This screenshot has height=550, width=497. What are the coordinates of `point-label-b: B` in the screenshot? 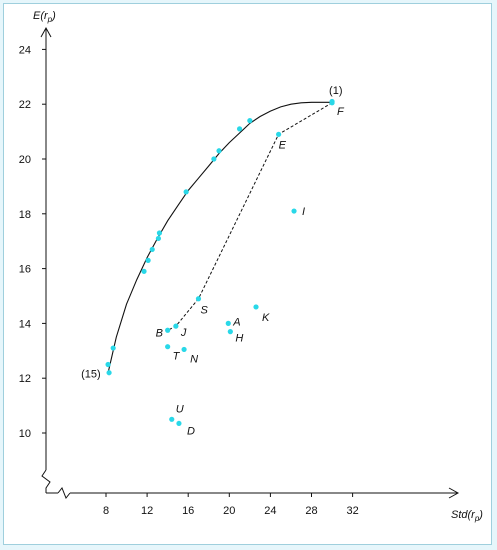 It's located at (159, 333).